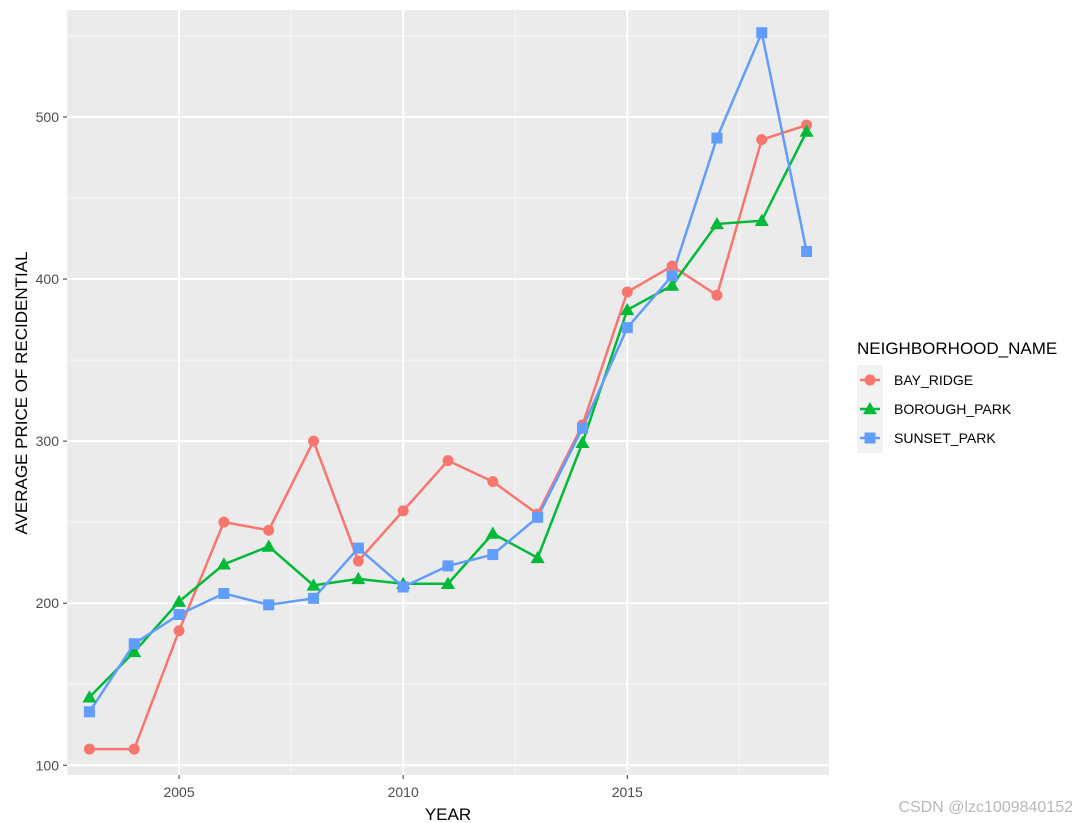  I want to click on legend-marker-borough-park, so click(870, 408).